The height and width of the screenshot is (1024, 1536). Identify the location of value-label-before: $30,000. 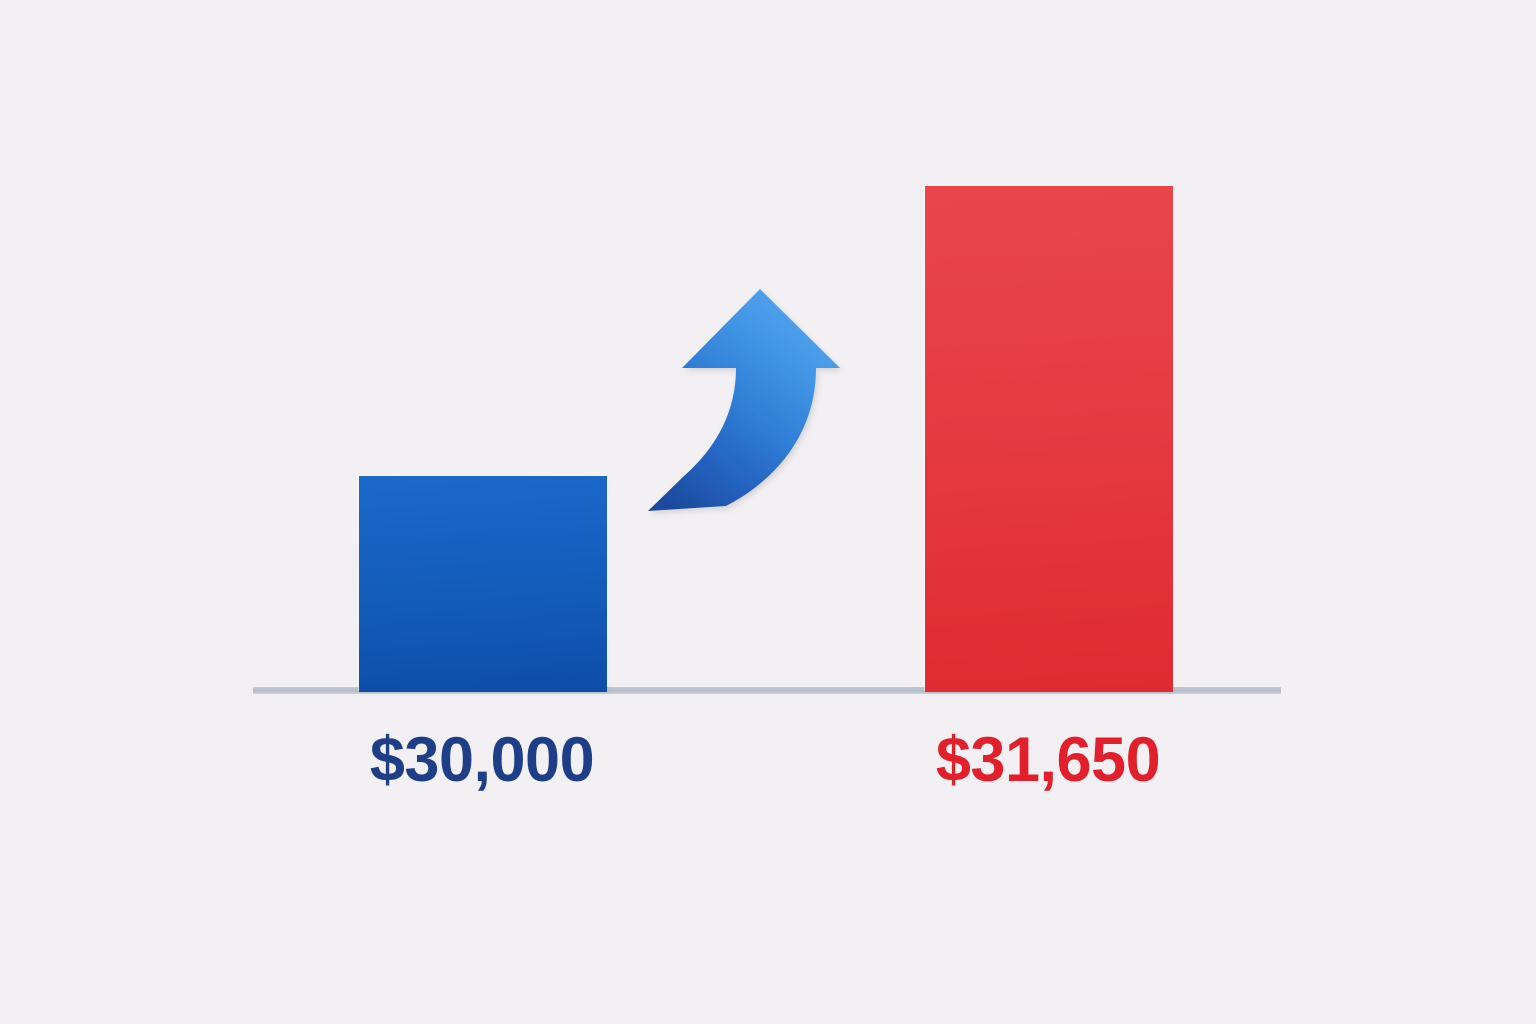
(482, 760).